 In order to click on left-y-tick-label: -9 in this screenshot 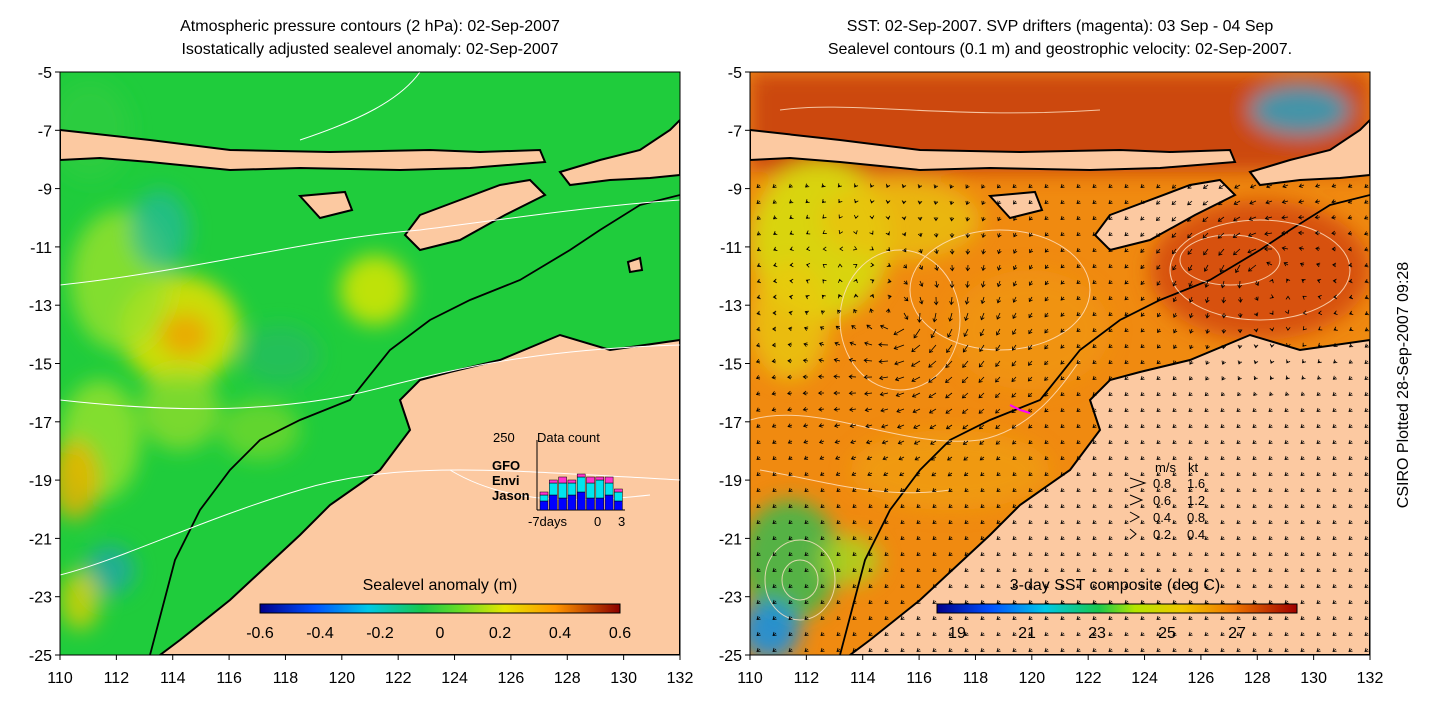, I will do `click(45, 190)`.